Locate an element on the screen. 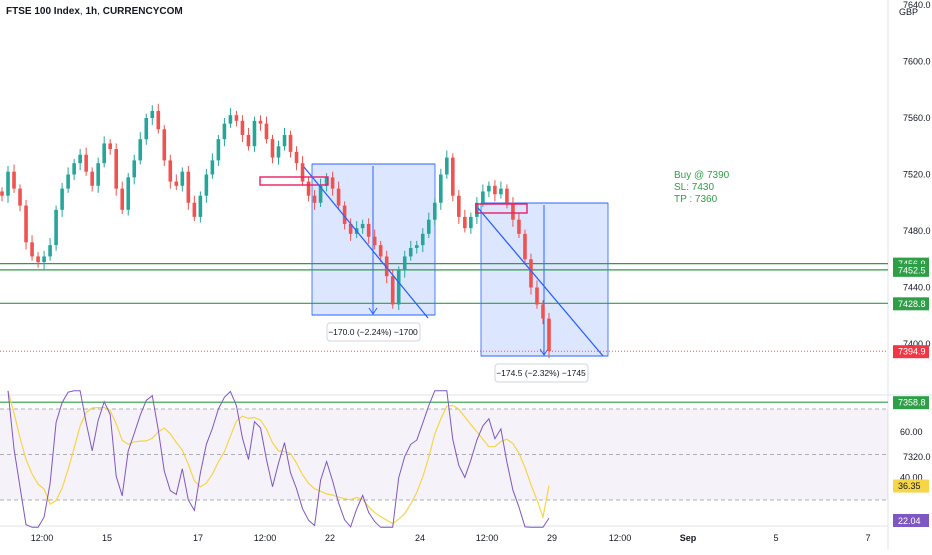 This screenshot has height=555, width=932. trade-note-line: Buy @ 7390 is located at coordinates (702, 175).